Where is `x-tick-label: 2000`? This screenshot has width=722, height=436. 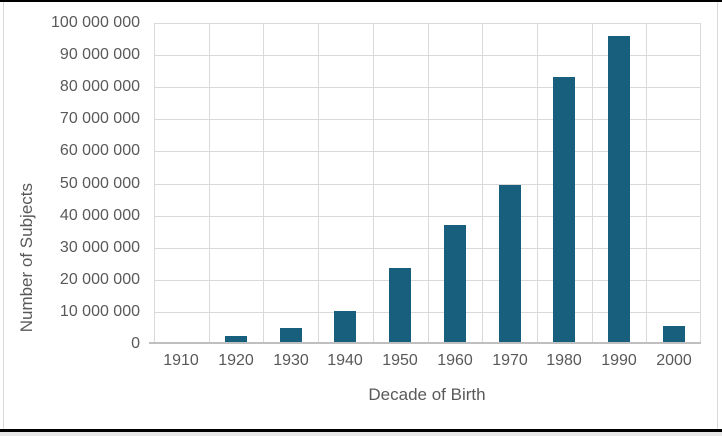 x-tick-label: 2000 is located at coordinates (674, 360).